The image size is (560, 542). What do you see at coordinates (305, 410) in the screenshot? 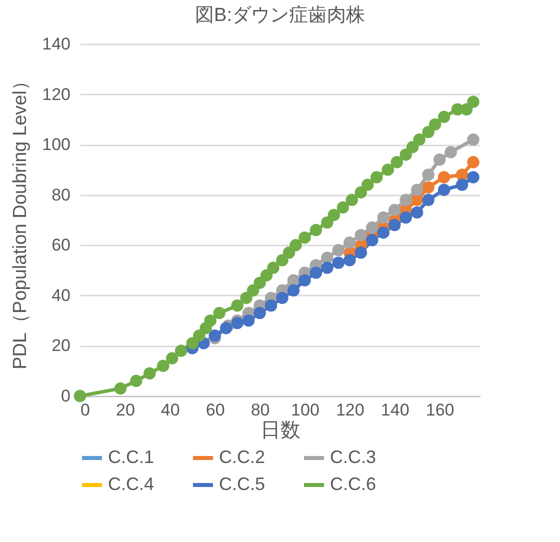
I see `x-tick-label: 100` at bounding box center [305, 410].